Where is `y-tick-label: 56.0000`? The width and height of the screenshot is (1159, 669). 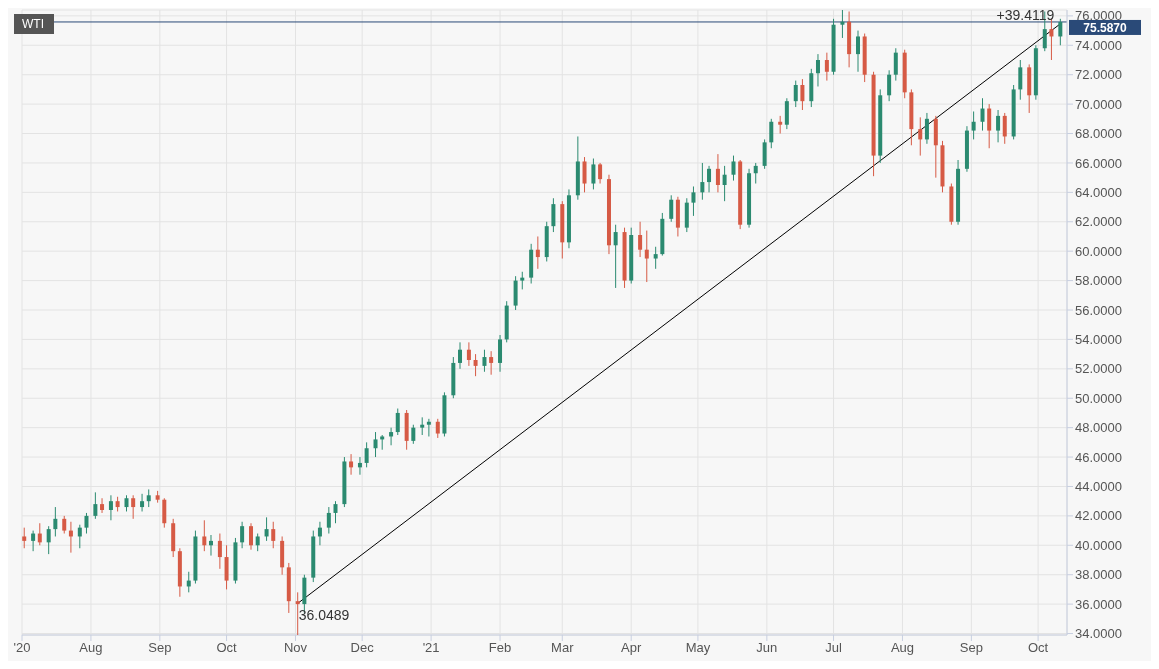 y-tick-label: 56.0000 is located at coordinates (1098, 310).